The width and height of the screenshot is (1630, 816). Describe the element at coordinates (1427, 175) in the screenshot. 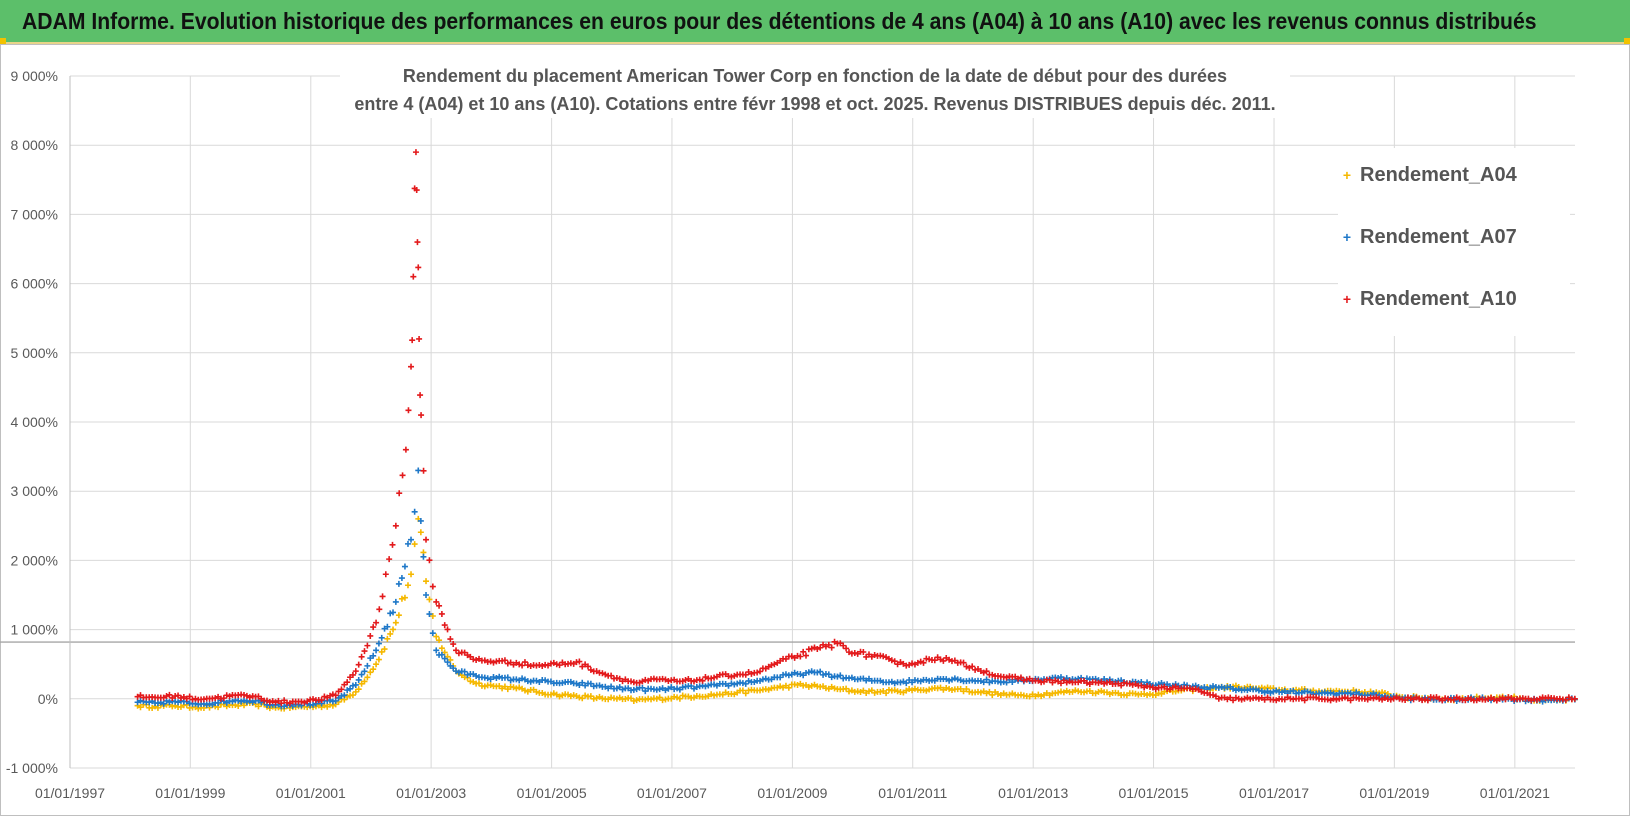

I see `legend-item-a04: + Rendement_A04` at that location.